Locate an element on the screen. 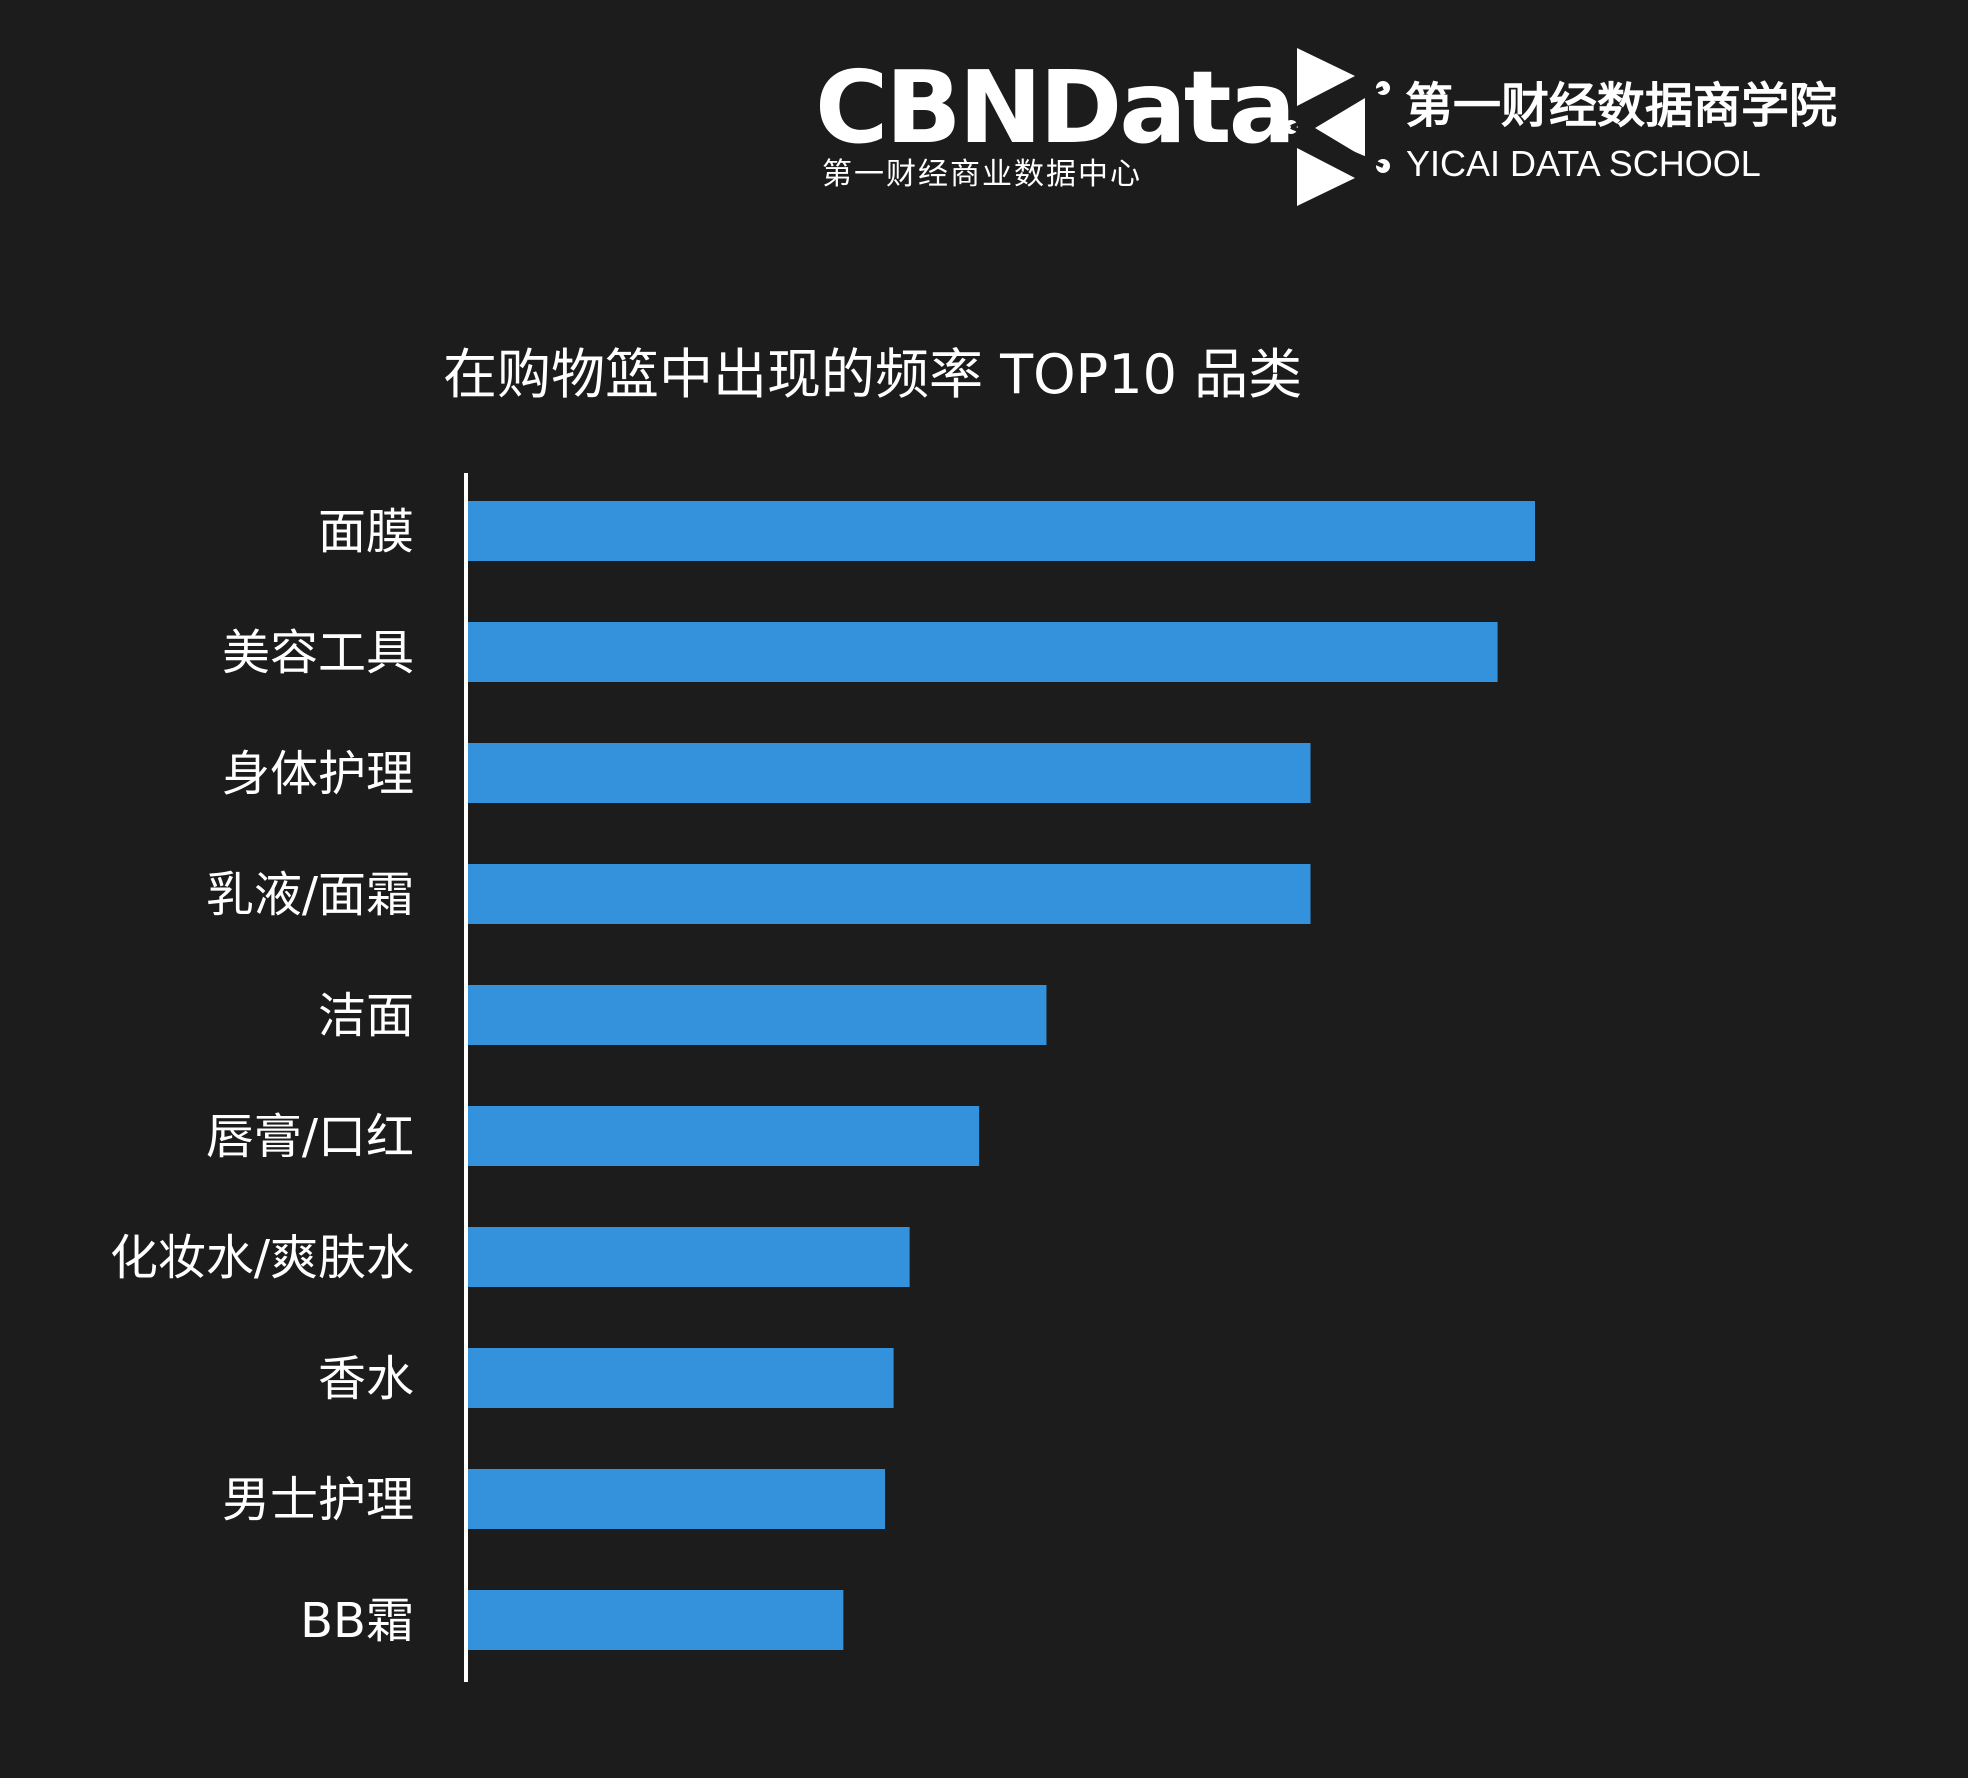  yicai-school-name: 第一财经数据商学院 is located at coordinates (1621, 106).